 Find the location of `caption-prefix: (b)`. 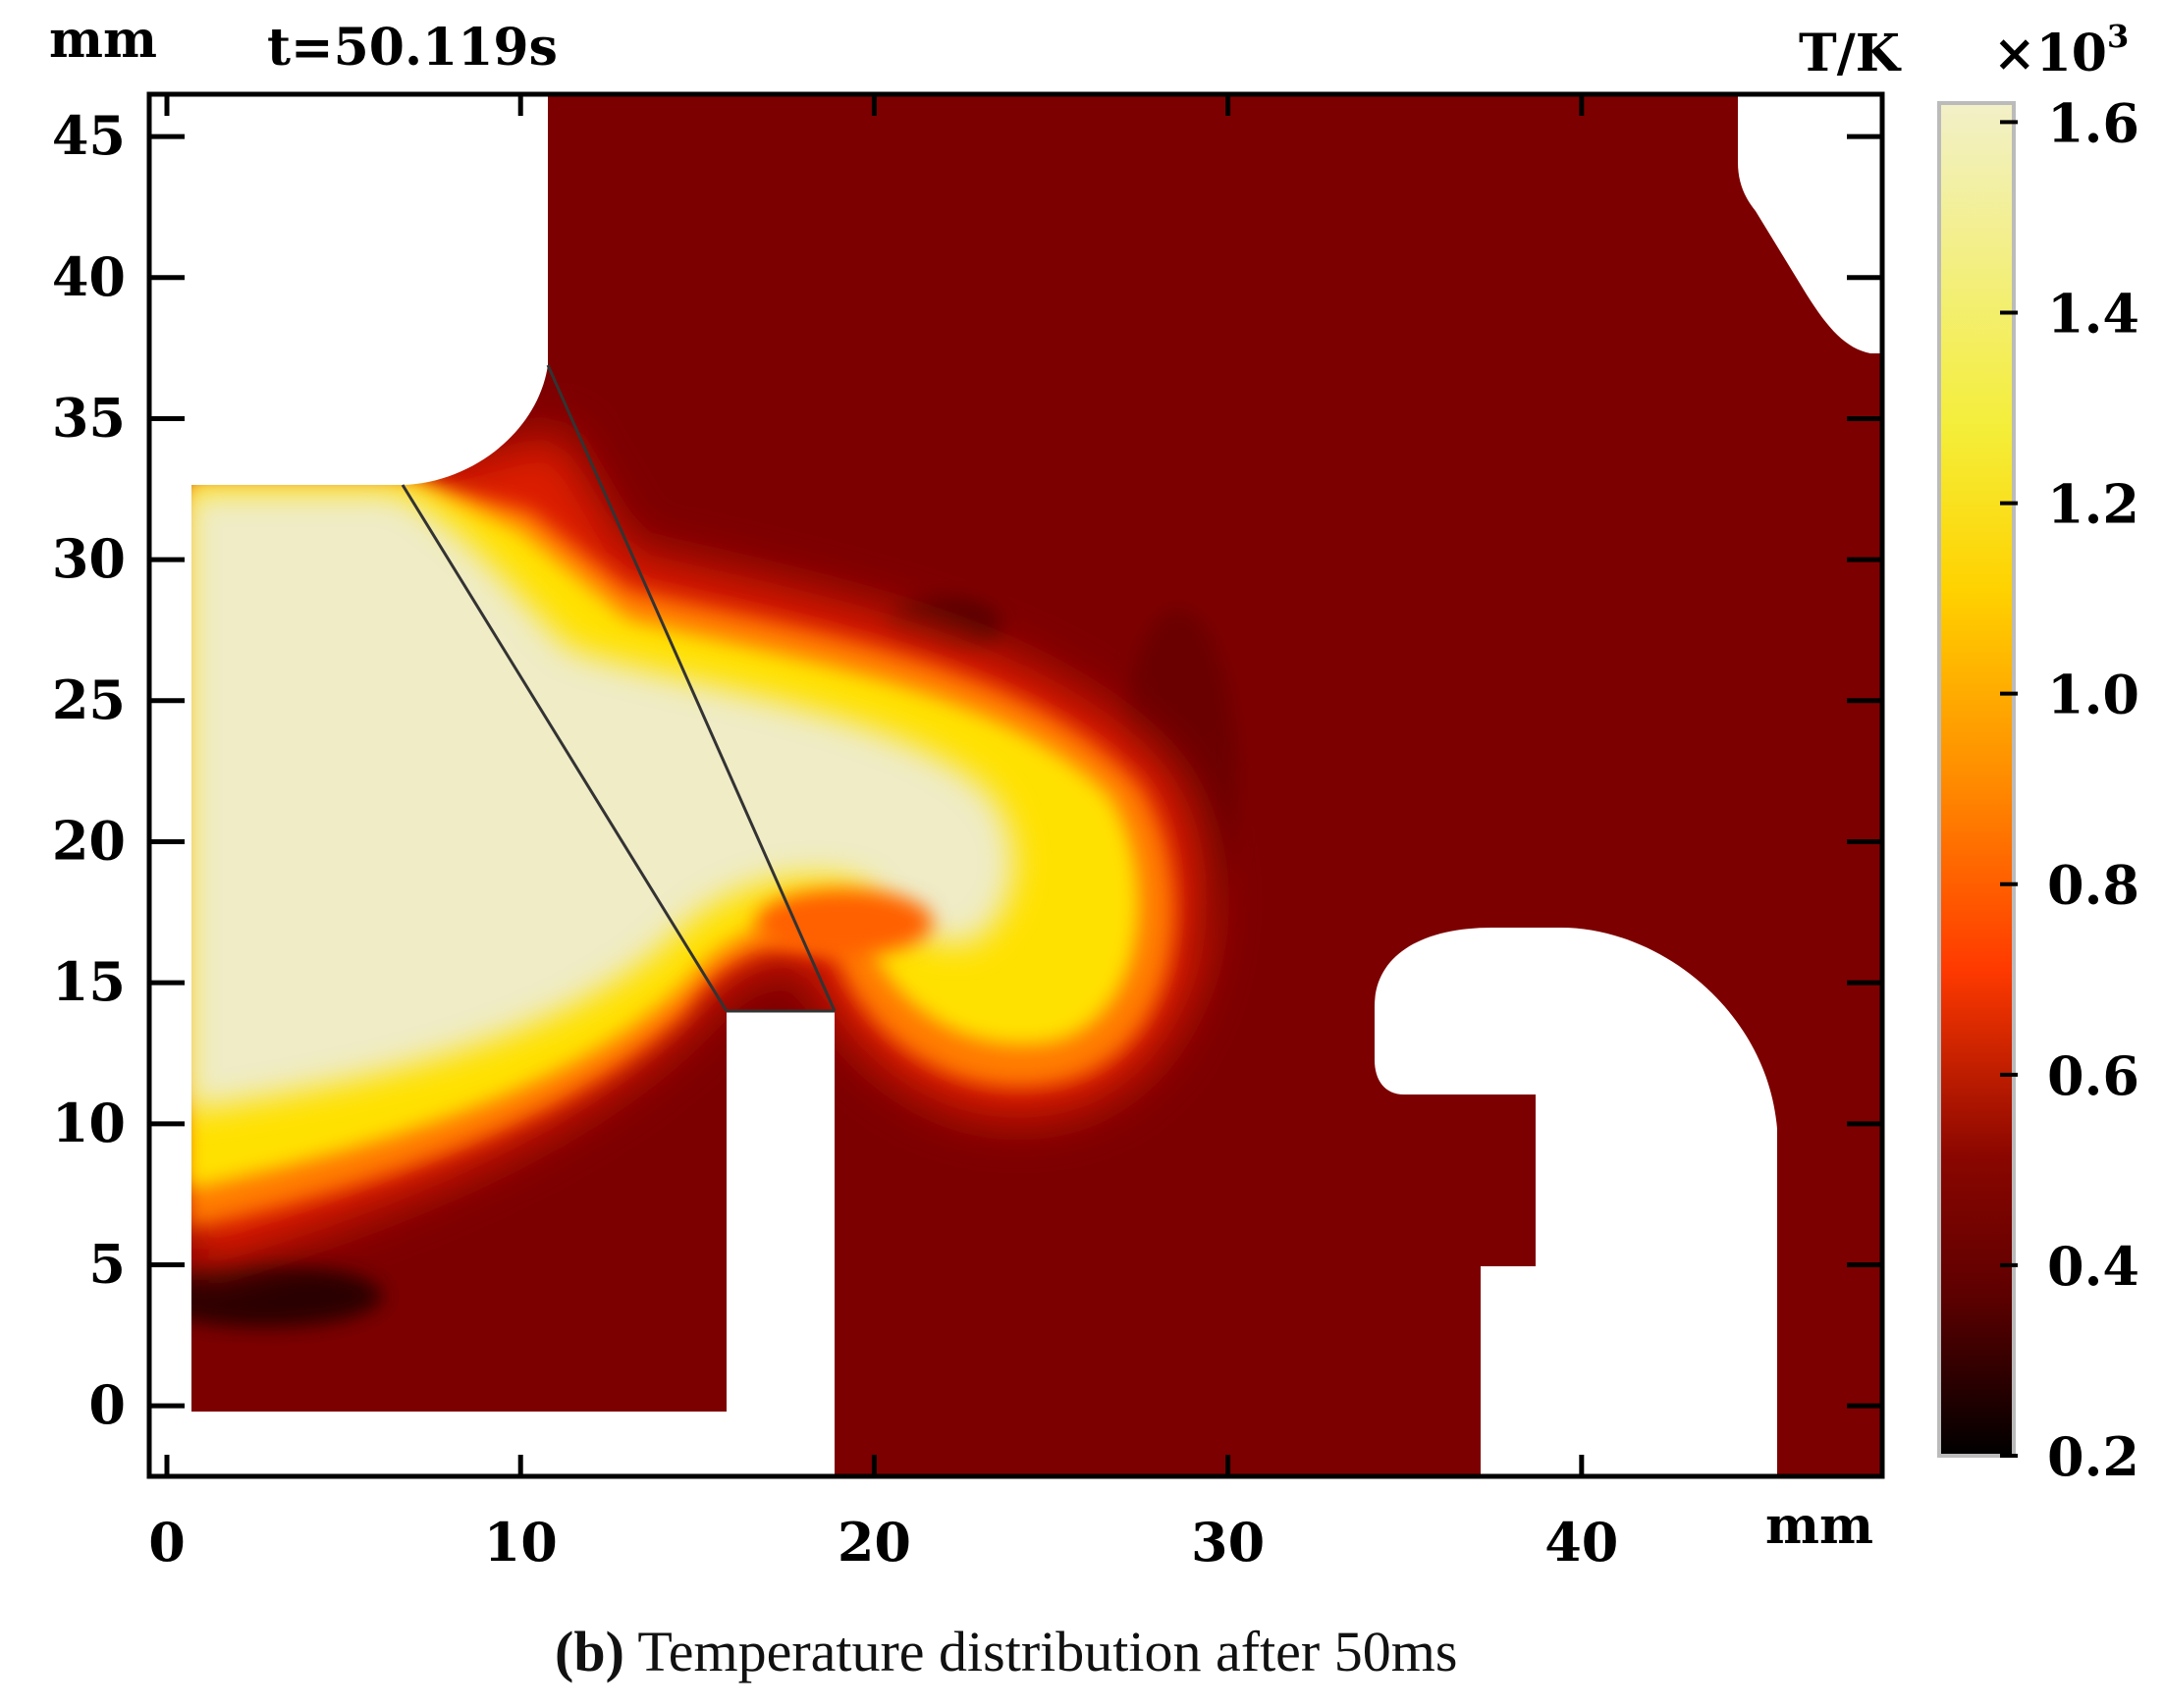

caption-prefix: (b) is located at coordinates (589, 1652).